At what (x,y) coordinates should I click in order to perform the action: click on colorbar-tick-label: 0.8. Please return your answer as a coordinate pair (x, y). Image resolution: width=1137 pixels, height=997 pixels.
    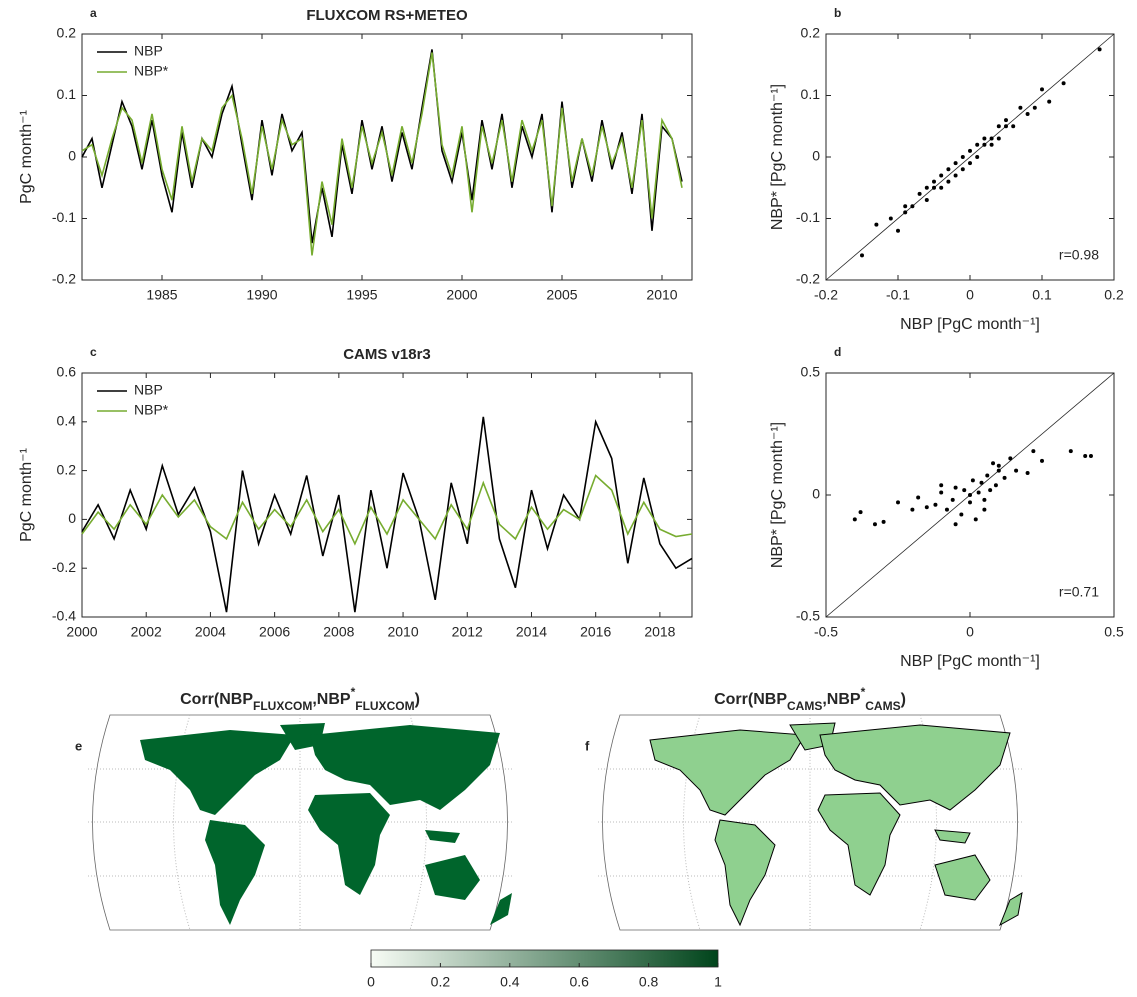
    Looking at the image, I should click on (649, 982).